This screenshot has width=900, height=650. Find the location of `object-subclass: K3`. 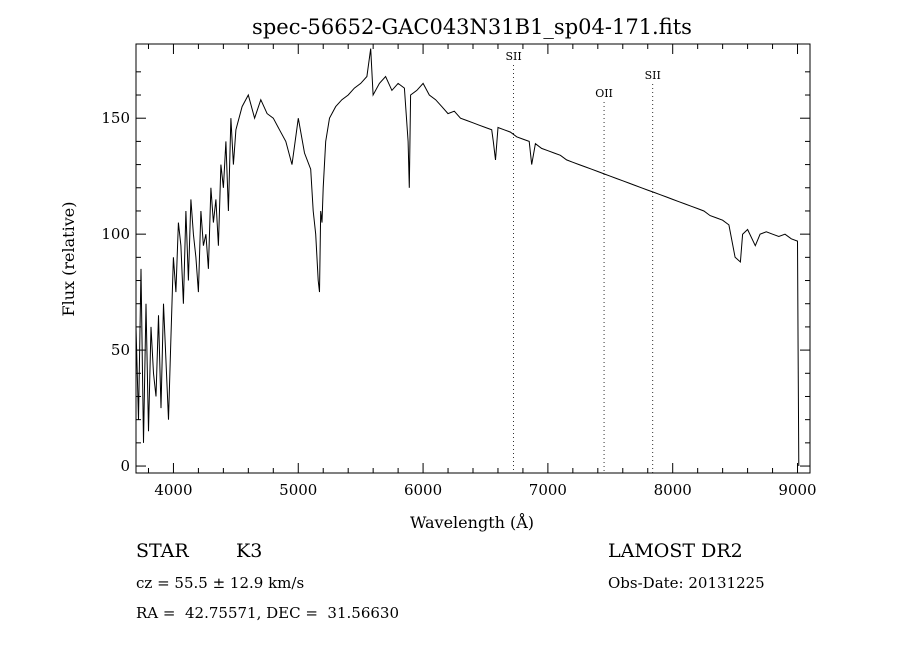

object-subclass: K3 is located at coordinates (249, 551).